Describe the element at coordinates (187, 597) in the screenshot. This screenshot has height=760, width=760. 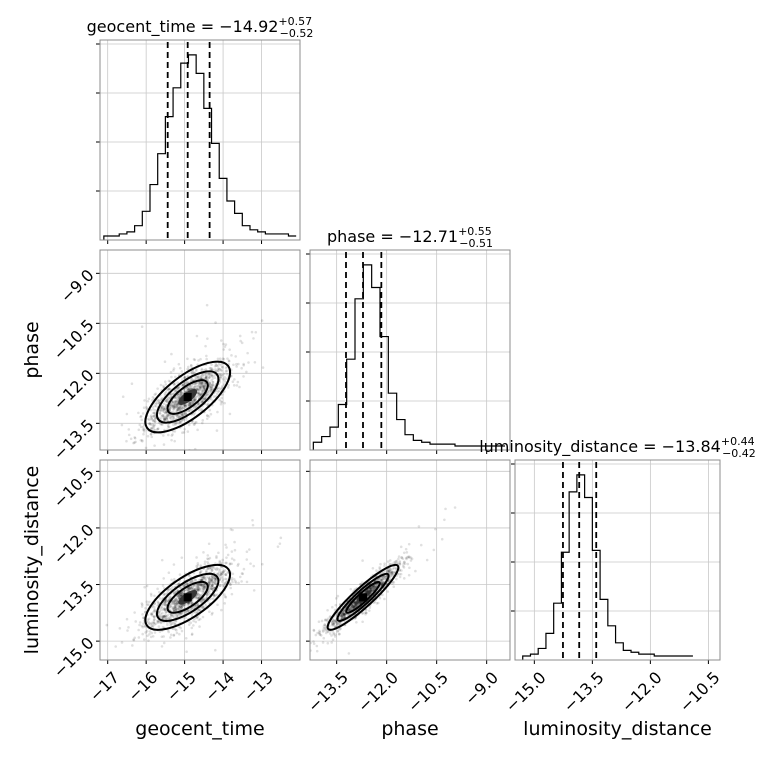
I see `density-contour` at that location.